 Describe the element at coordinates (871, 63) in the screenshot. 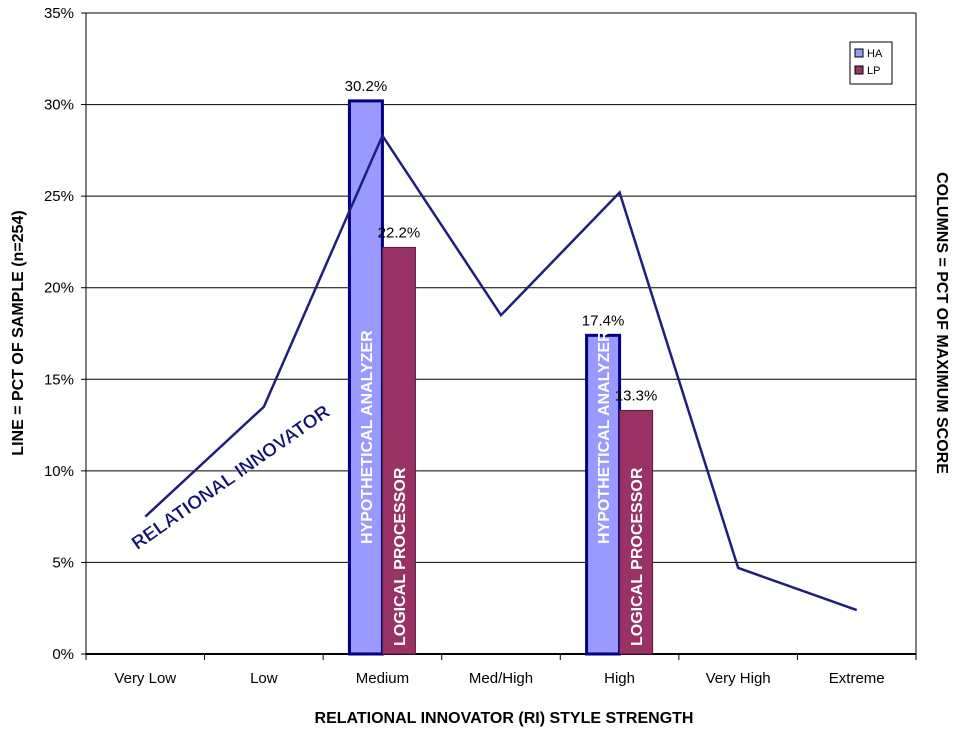

I see `legend: HA LP` at that location.